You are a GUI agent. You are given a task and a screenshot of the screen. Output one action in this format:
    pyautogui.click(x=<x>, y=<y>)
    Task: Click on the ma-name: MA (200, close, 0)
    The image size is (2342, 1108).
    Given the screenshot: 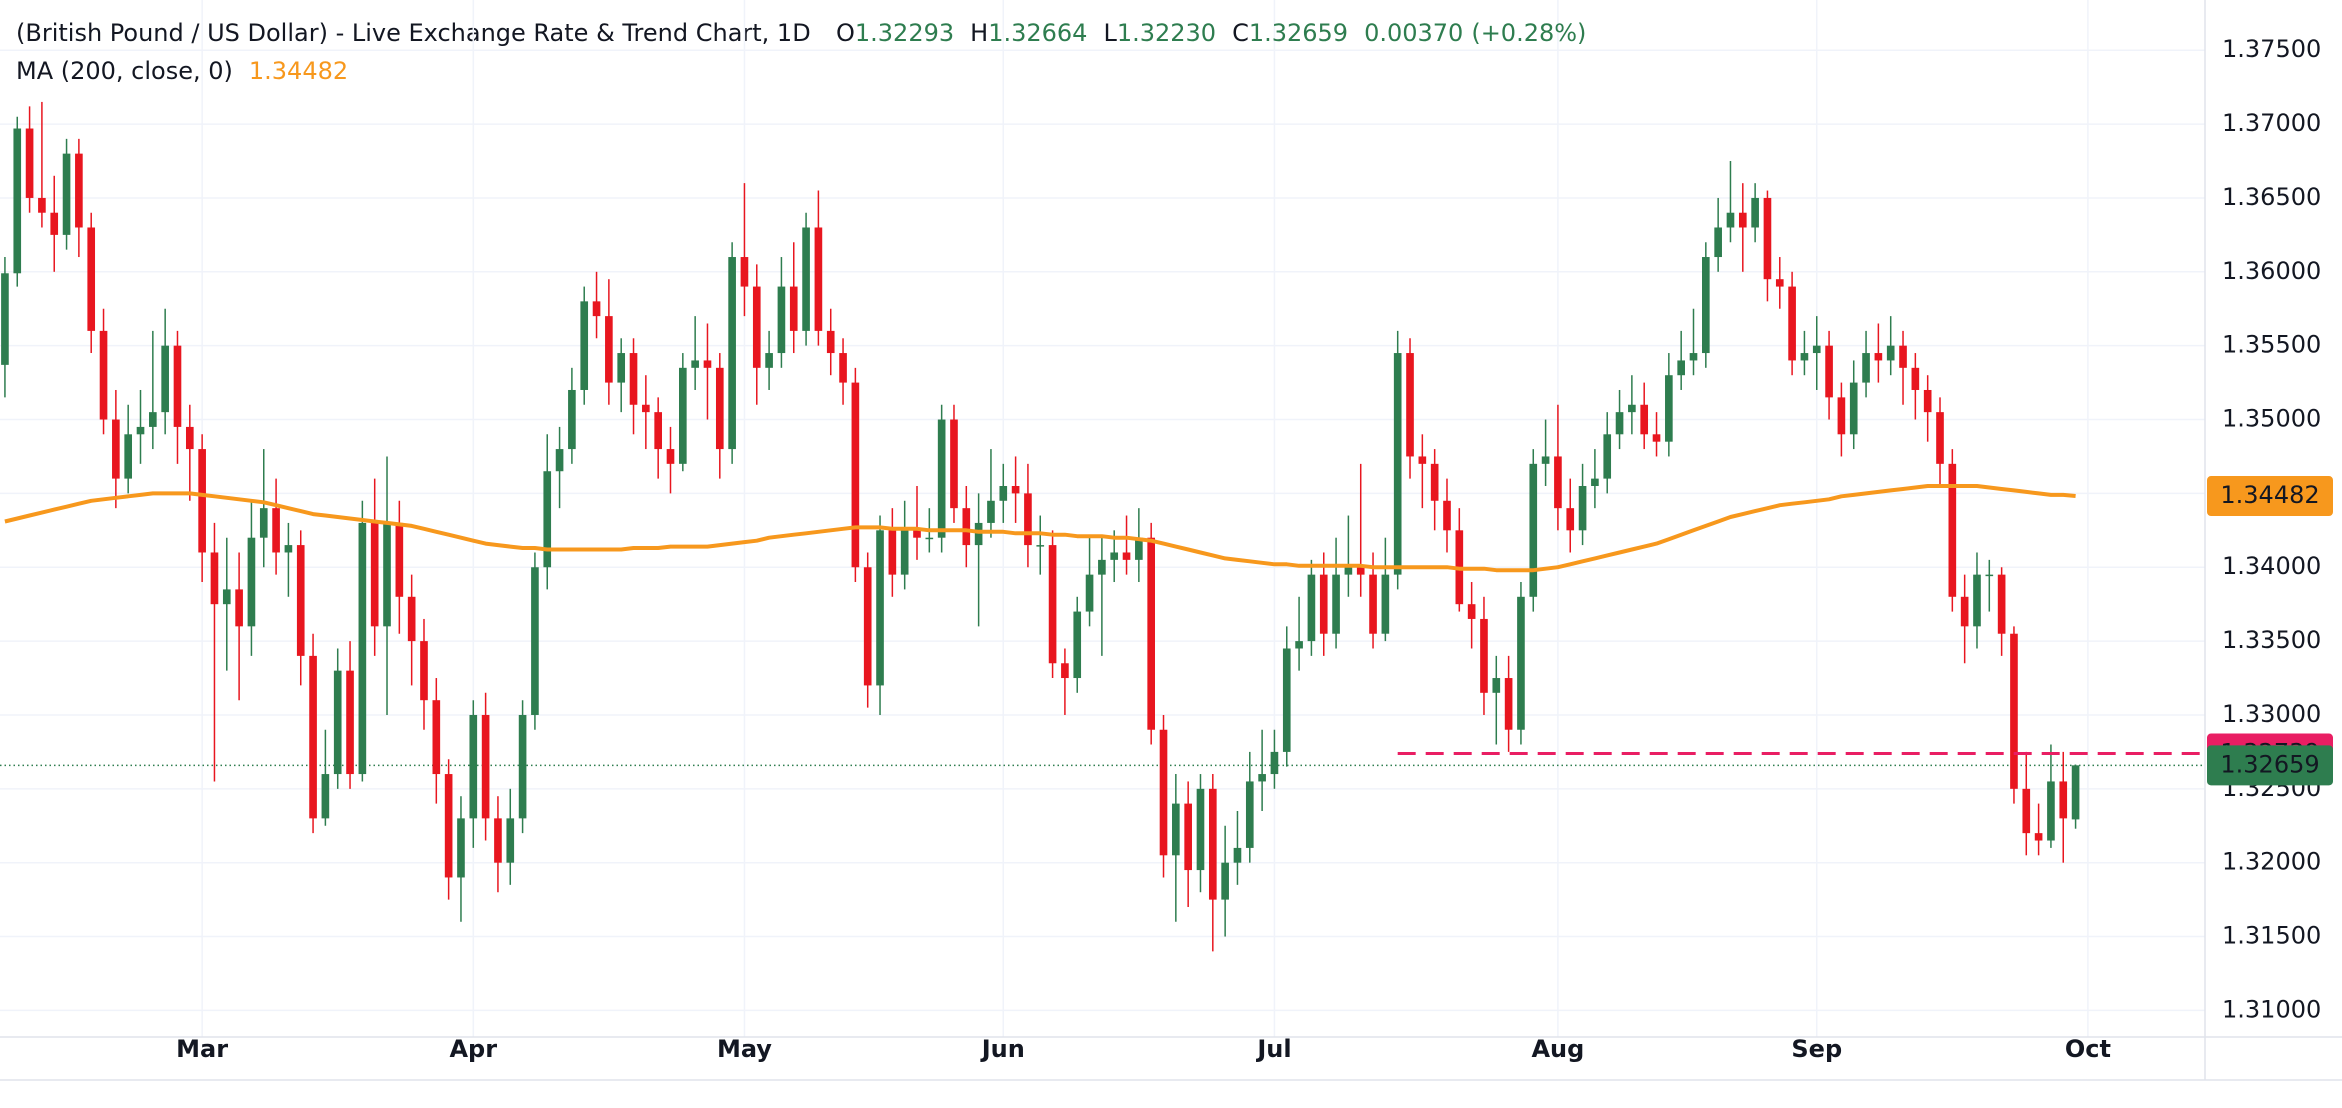 What is the action you would take?
    pyautogui.click(x=124, y=71)
    